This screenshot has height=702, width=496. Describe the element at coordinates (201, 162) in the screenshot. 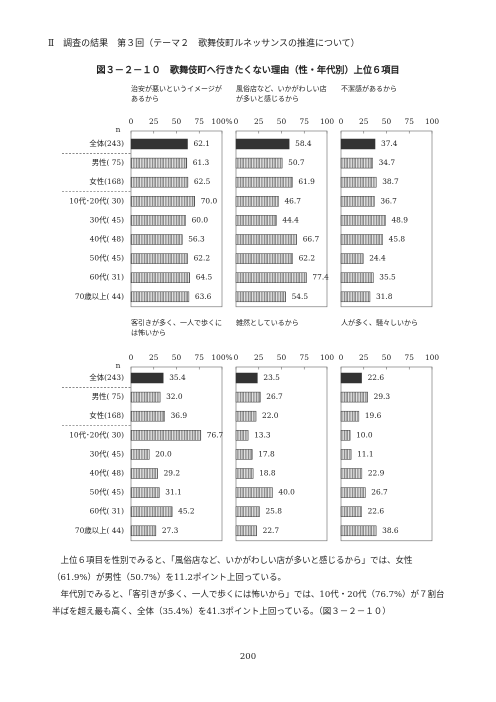

I see `value-label: 61.3` at that location.